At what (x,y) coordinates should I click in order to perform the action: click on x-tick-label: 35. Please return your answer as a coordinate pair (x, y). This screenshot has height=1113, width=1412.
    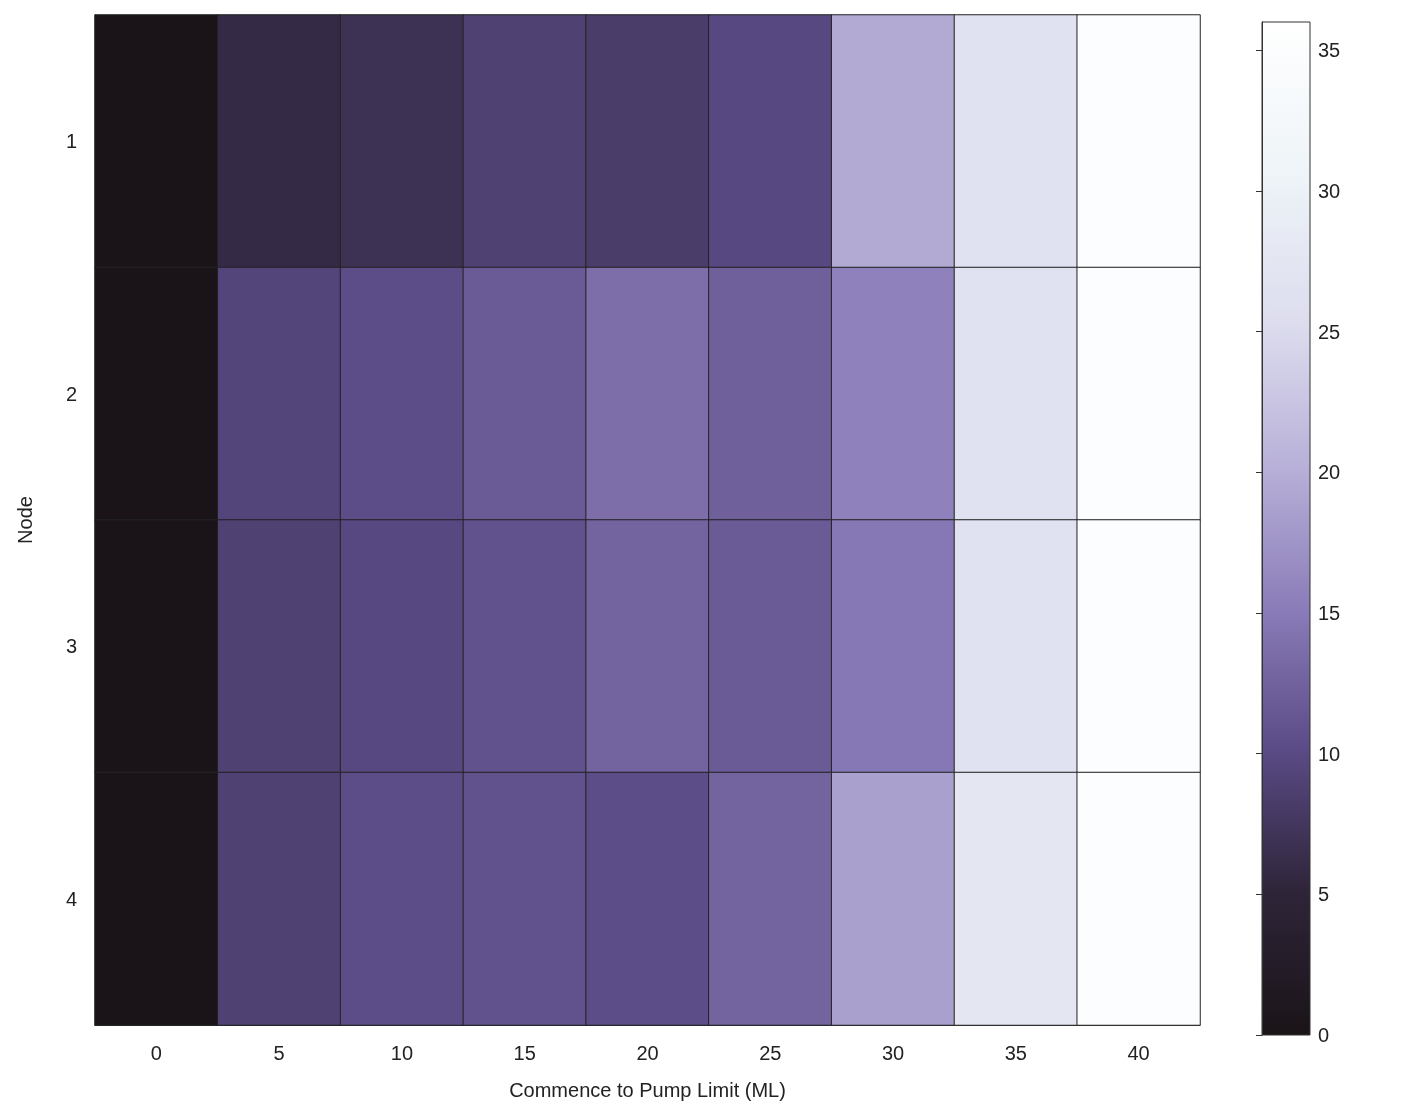
    Looking at the image, I should click on (1015, 1053).